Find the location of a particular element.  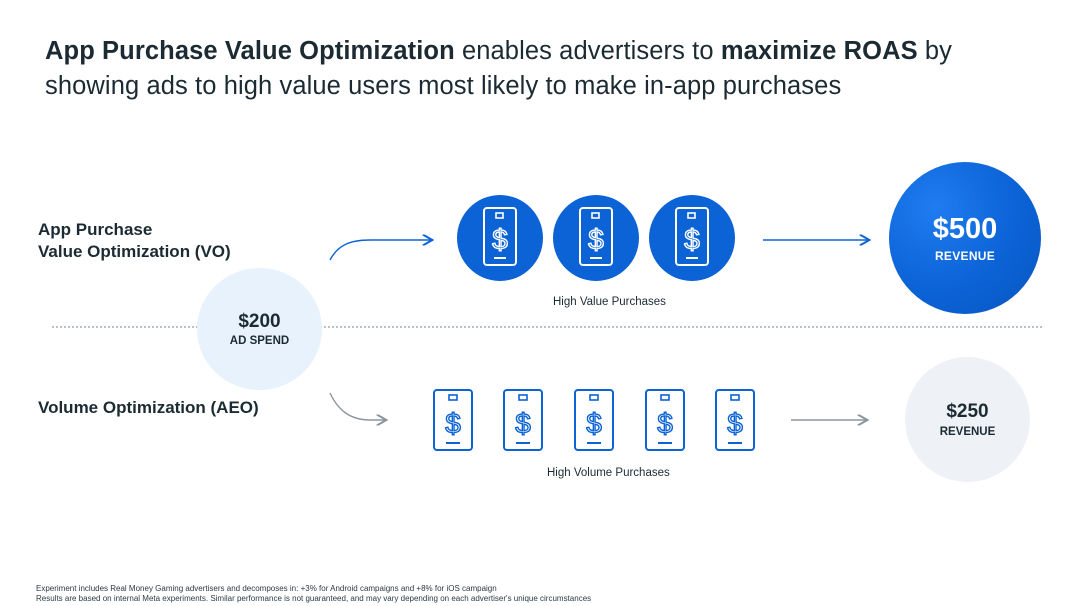

high-volume-purchase-4: $ is located at coordinates (665, 420).